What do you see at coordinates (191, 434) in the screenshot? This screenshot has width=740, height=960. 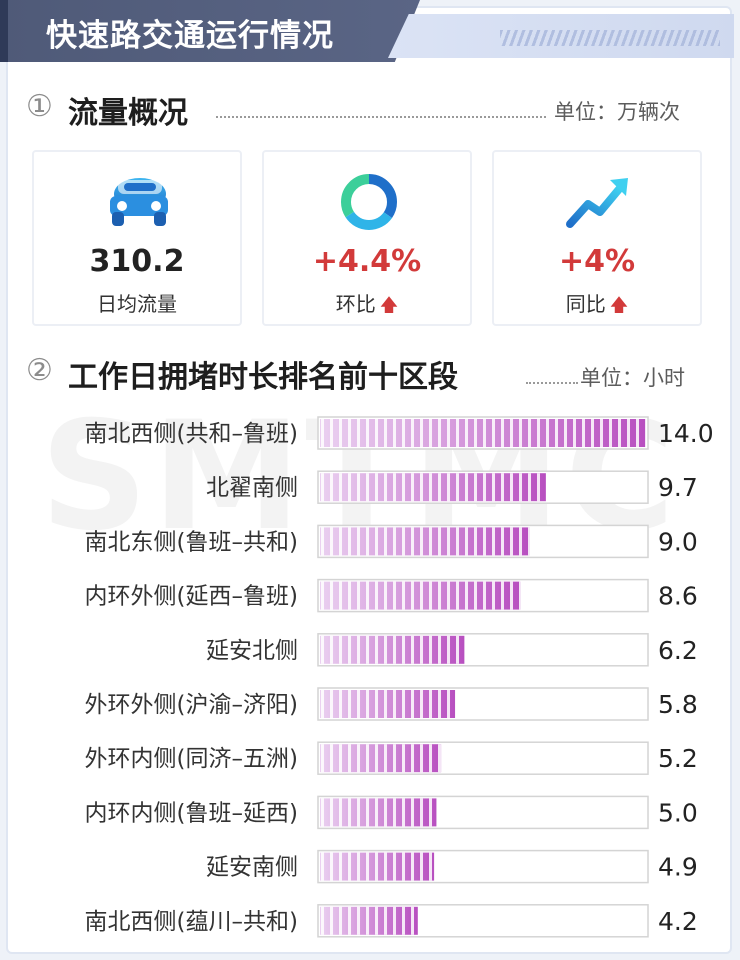 I see `bar-category-label: 南北西侧(共和–鲁班)` at bounding box center [191, 434].